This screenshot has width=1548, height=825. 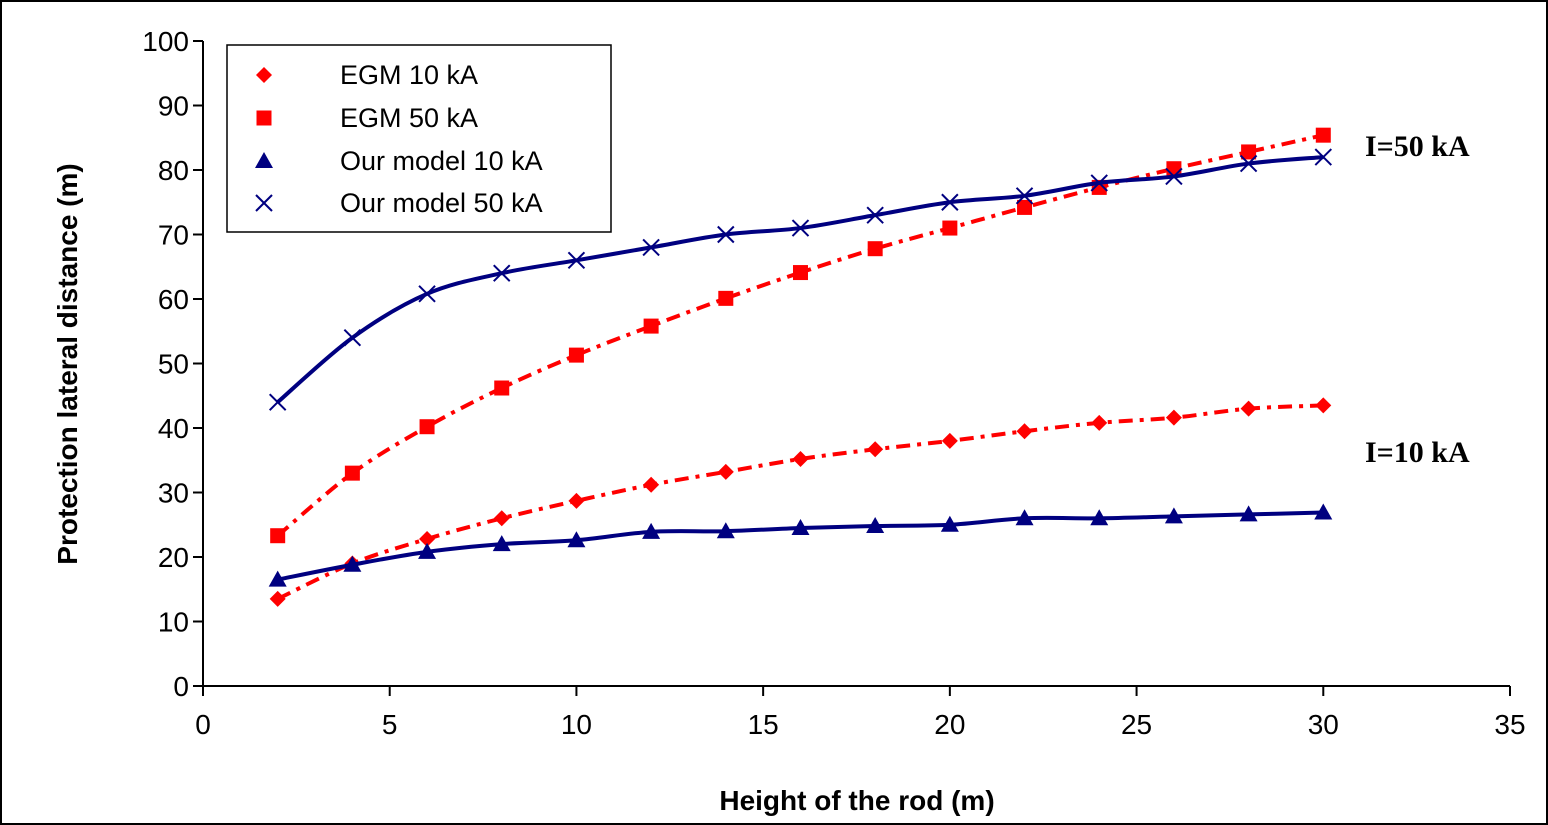 I want to click on y-tick-label: 20, so click(x=173, y=557).